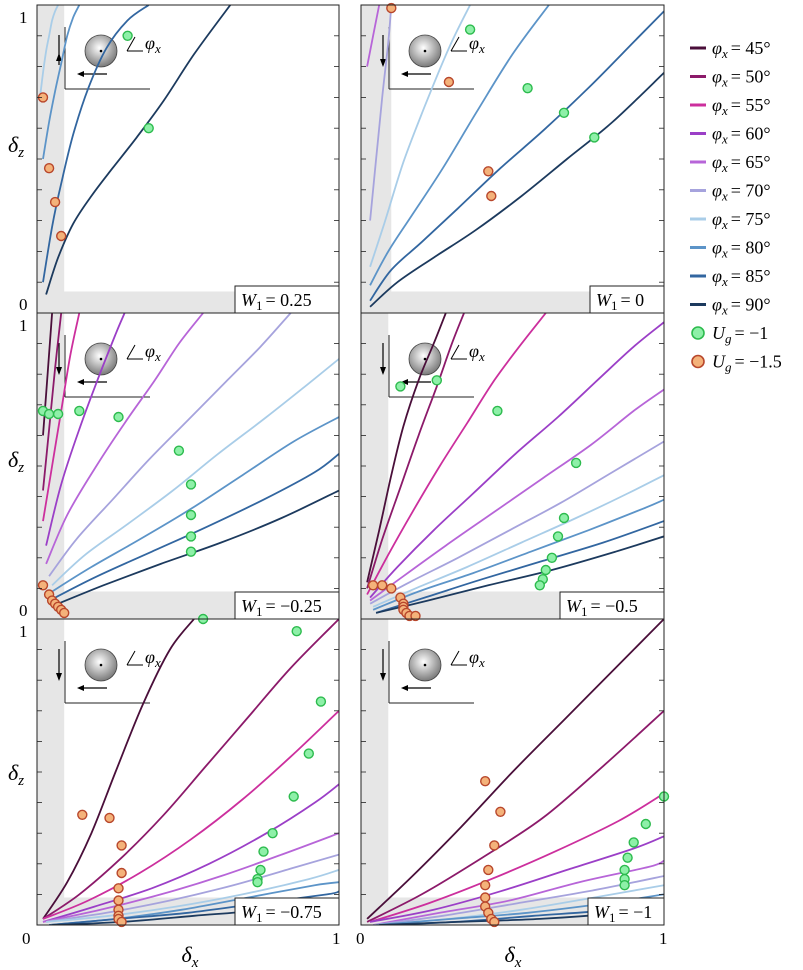  I want to click on w1-label-box: W1 = −0.25, so click(287, 605).